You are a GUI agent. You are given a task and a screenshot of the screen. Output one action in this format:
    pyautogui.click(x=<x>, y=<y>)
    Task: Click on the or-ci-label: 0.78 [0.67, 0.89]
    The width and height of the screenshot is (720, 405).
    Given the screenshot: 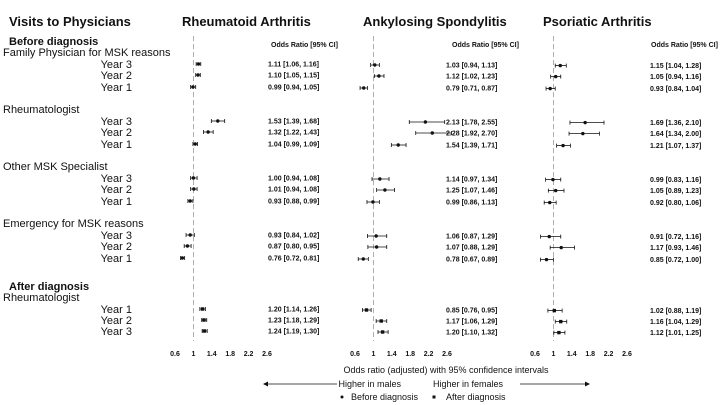 What is the action you would take?
    pyautogui.click(x=471, y=260)
    